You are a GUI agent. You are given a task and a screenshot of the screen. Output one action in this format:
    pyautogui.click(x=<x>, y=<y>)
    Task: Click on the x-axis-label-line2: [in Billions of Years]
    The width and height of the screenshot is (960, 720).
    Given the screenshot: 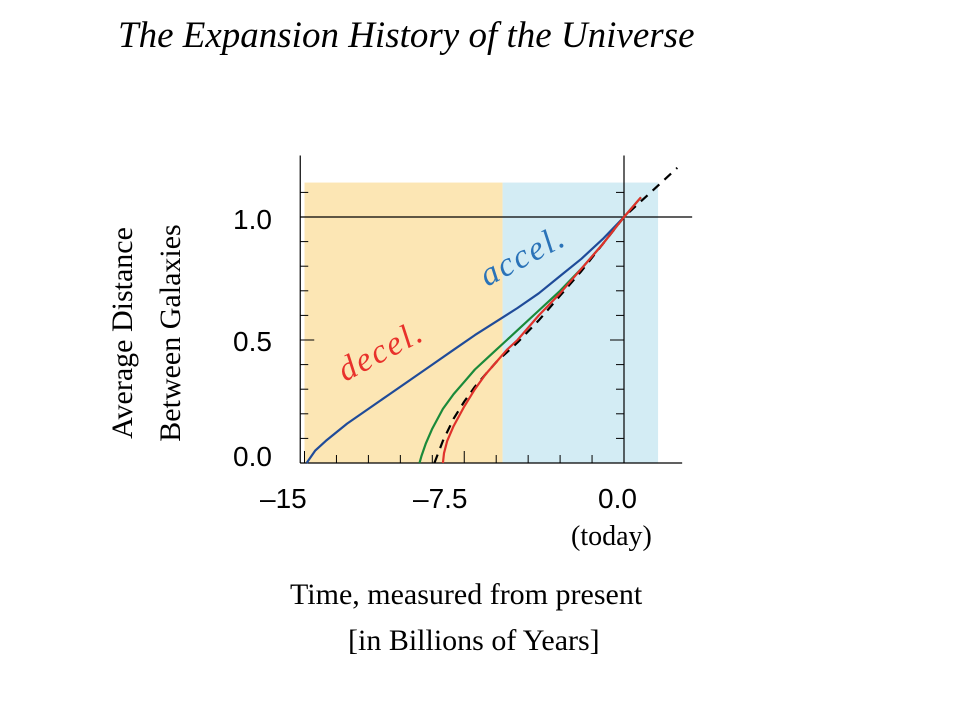 What is the action you would take?
    pyautogui.click(x=474, y=640)
    